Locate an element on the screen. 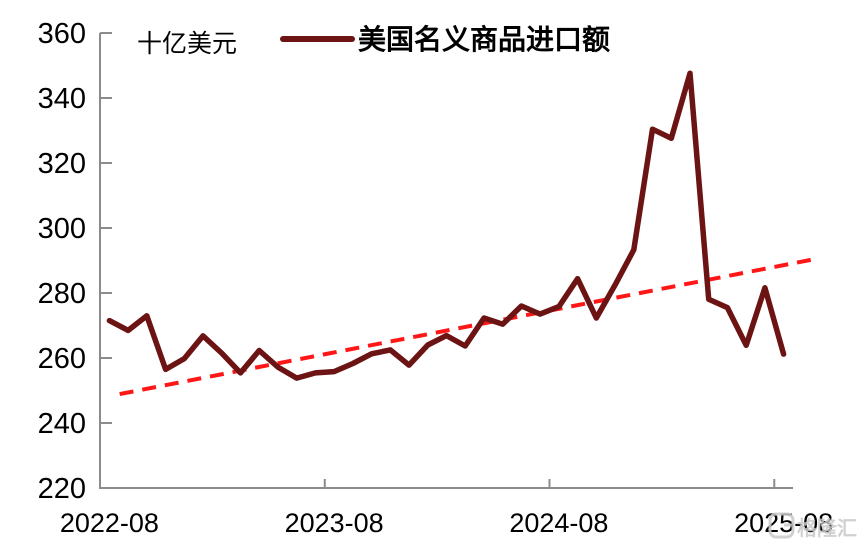  y-tick-label: 340 is located at coordinates (62, 99).